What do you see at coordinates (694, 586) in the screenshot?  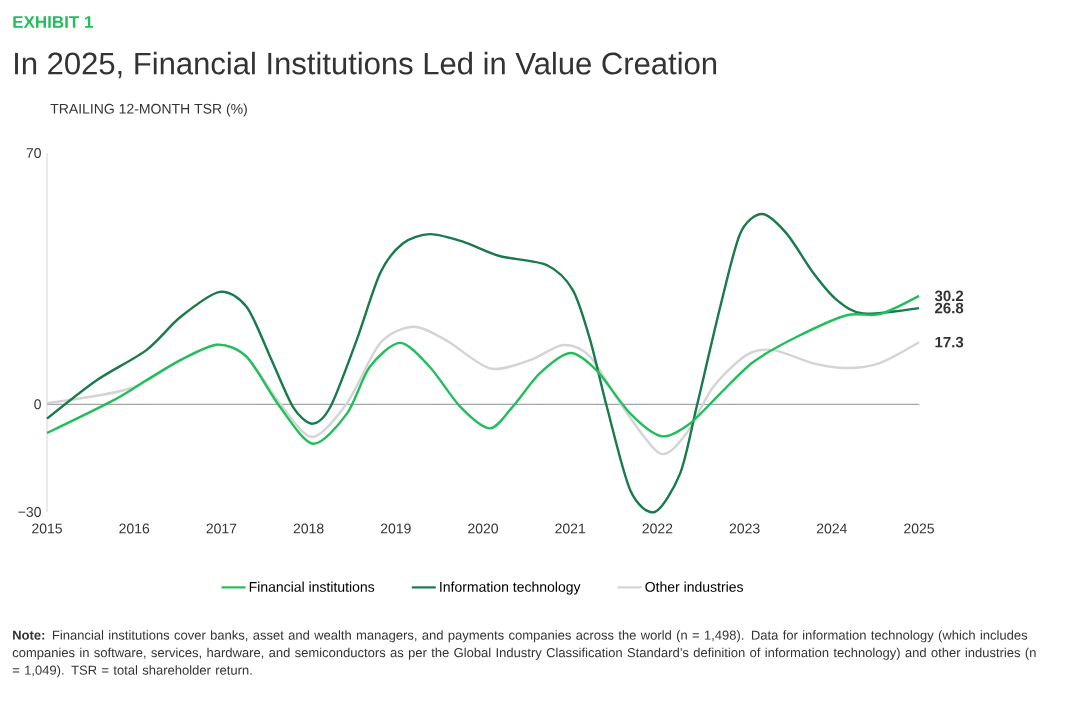 I see `legend-label: Other industries` at bounding box center [694, 586].